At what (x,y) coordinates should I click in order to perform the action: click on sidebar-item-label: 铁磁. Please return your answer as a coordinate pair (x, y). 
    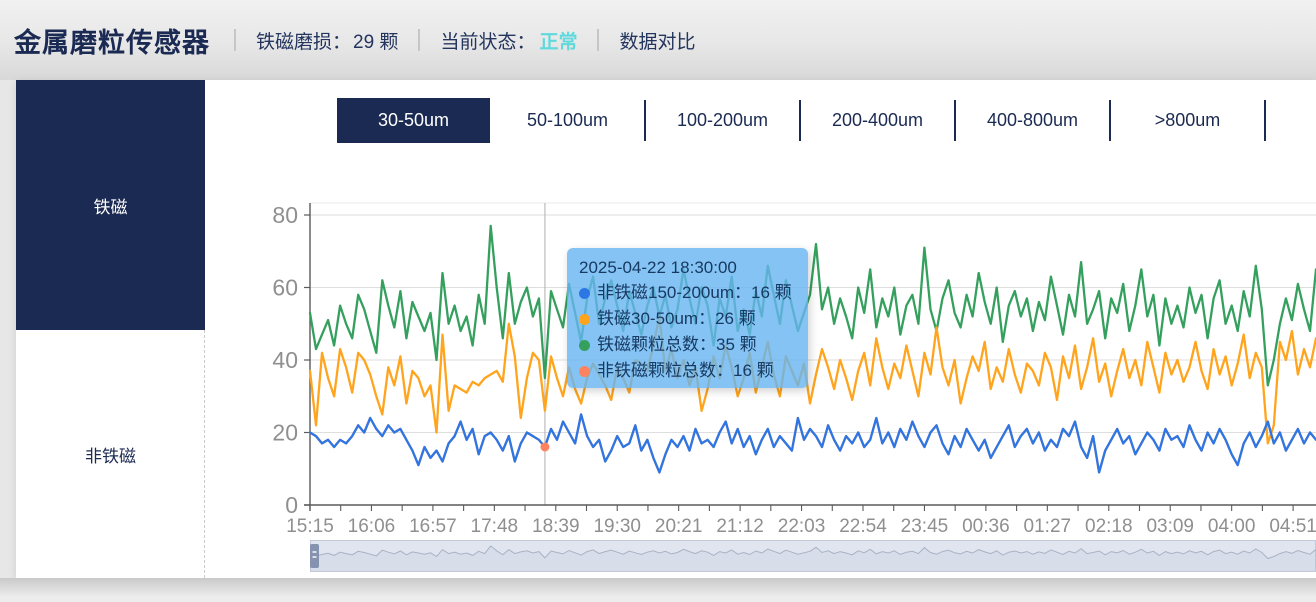
    Looking at the image, I should click on (110, 207).